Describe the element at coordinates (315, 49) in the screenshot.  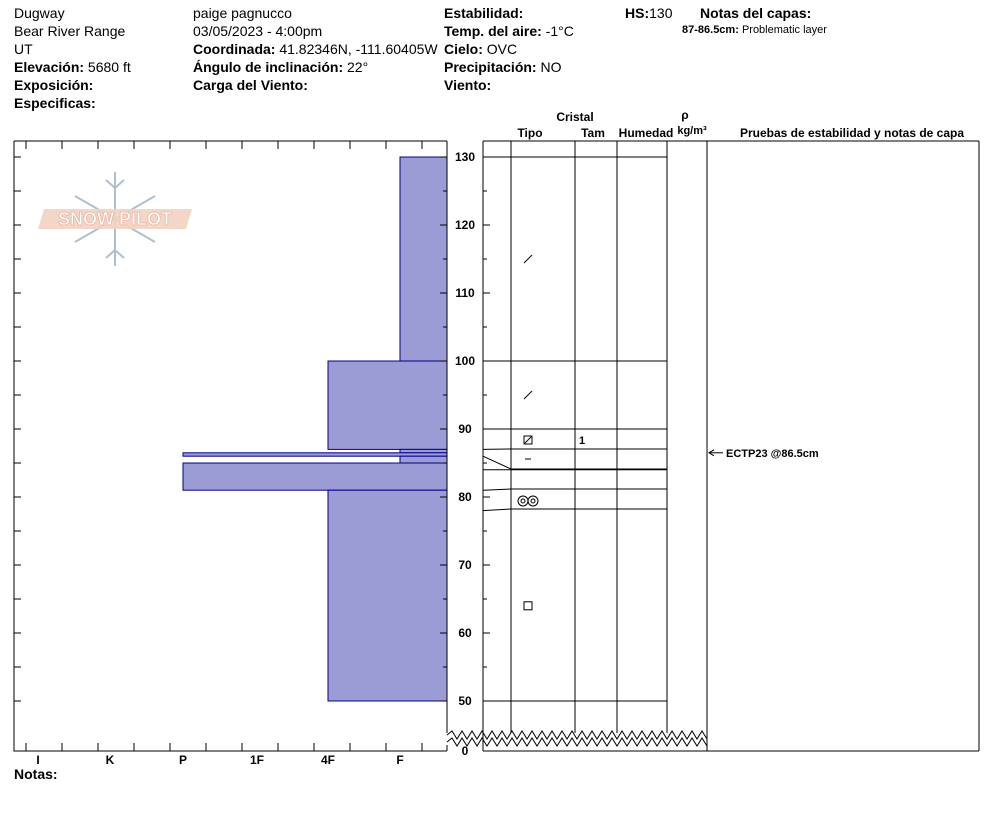
I see `coordinates: Coordinada: 41.82346N, -111.60405W` at that location.